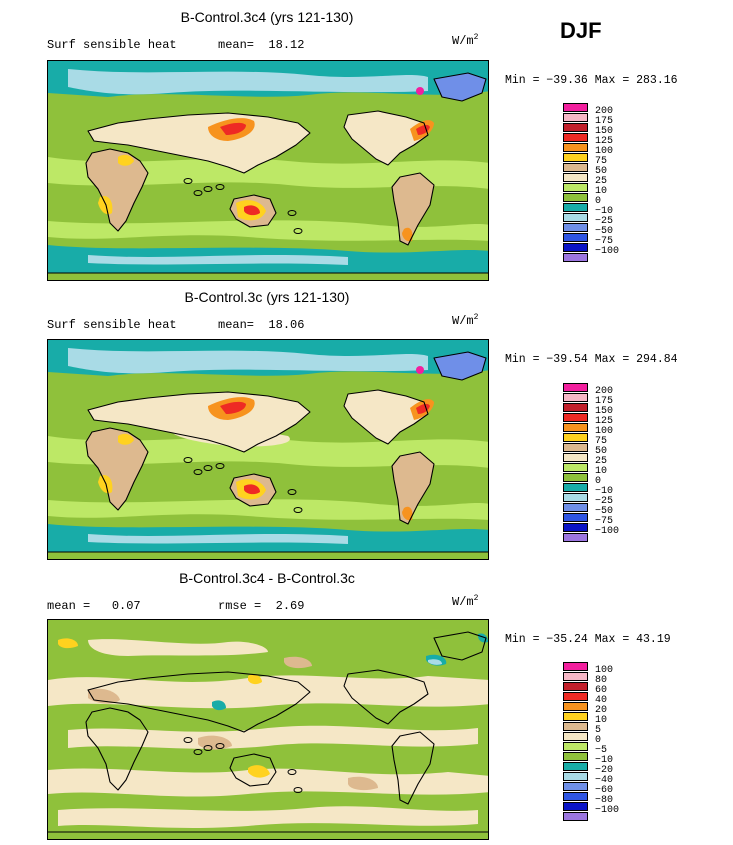  Describe the element at coordinates (261, 325) in the screenshot. I see `panel-2-mean-label: mean= 18.06` at that location.